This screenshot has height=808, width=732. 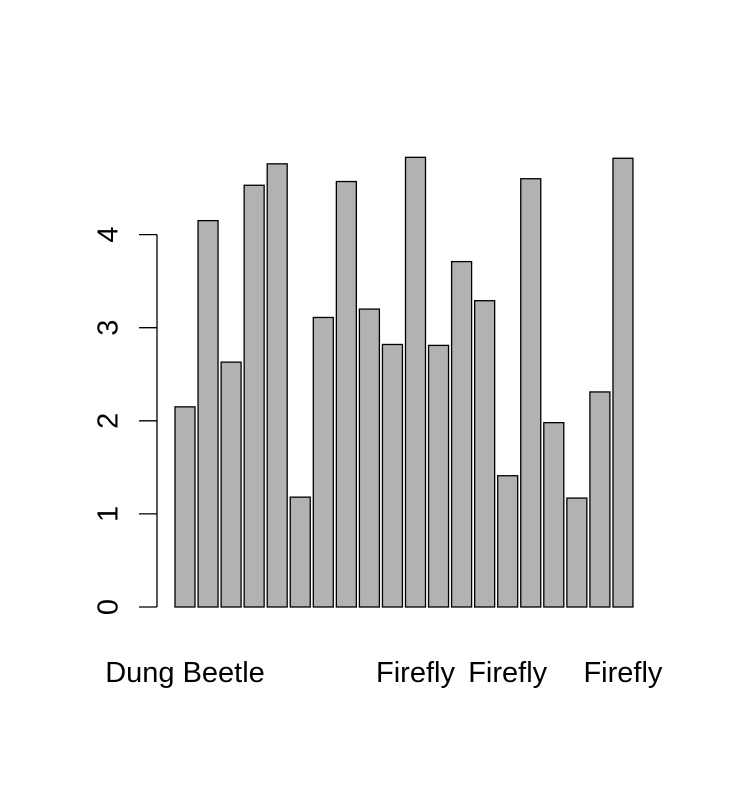 I want to click on y-axis: 0 1 2 3 4, so click(x=125, y=421).